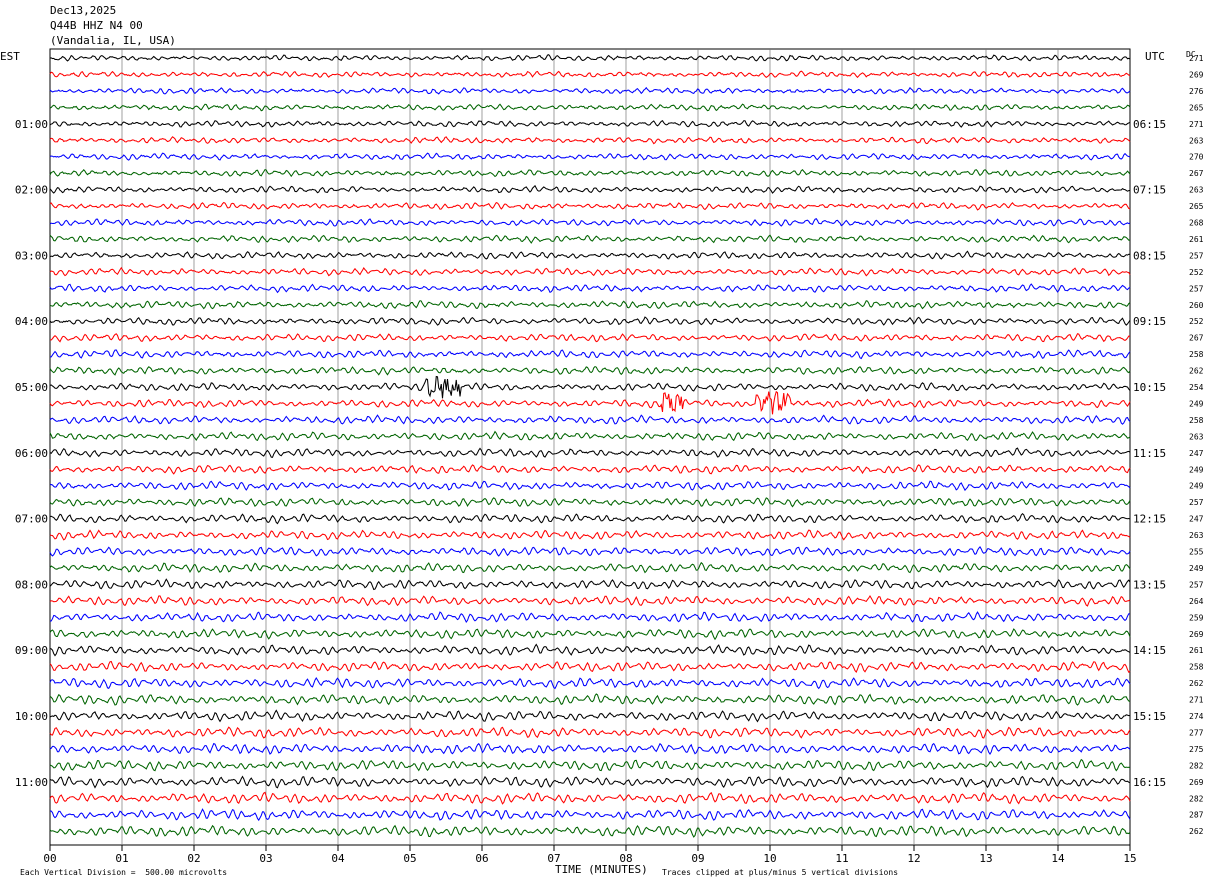  What do you see at coordinates (31, 321) in the screenshot?
I see `est-hour-label: 04:00` at bounding box center [31, 321].